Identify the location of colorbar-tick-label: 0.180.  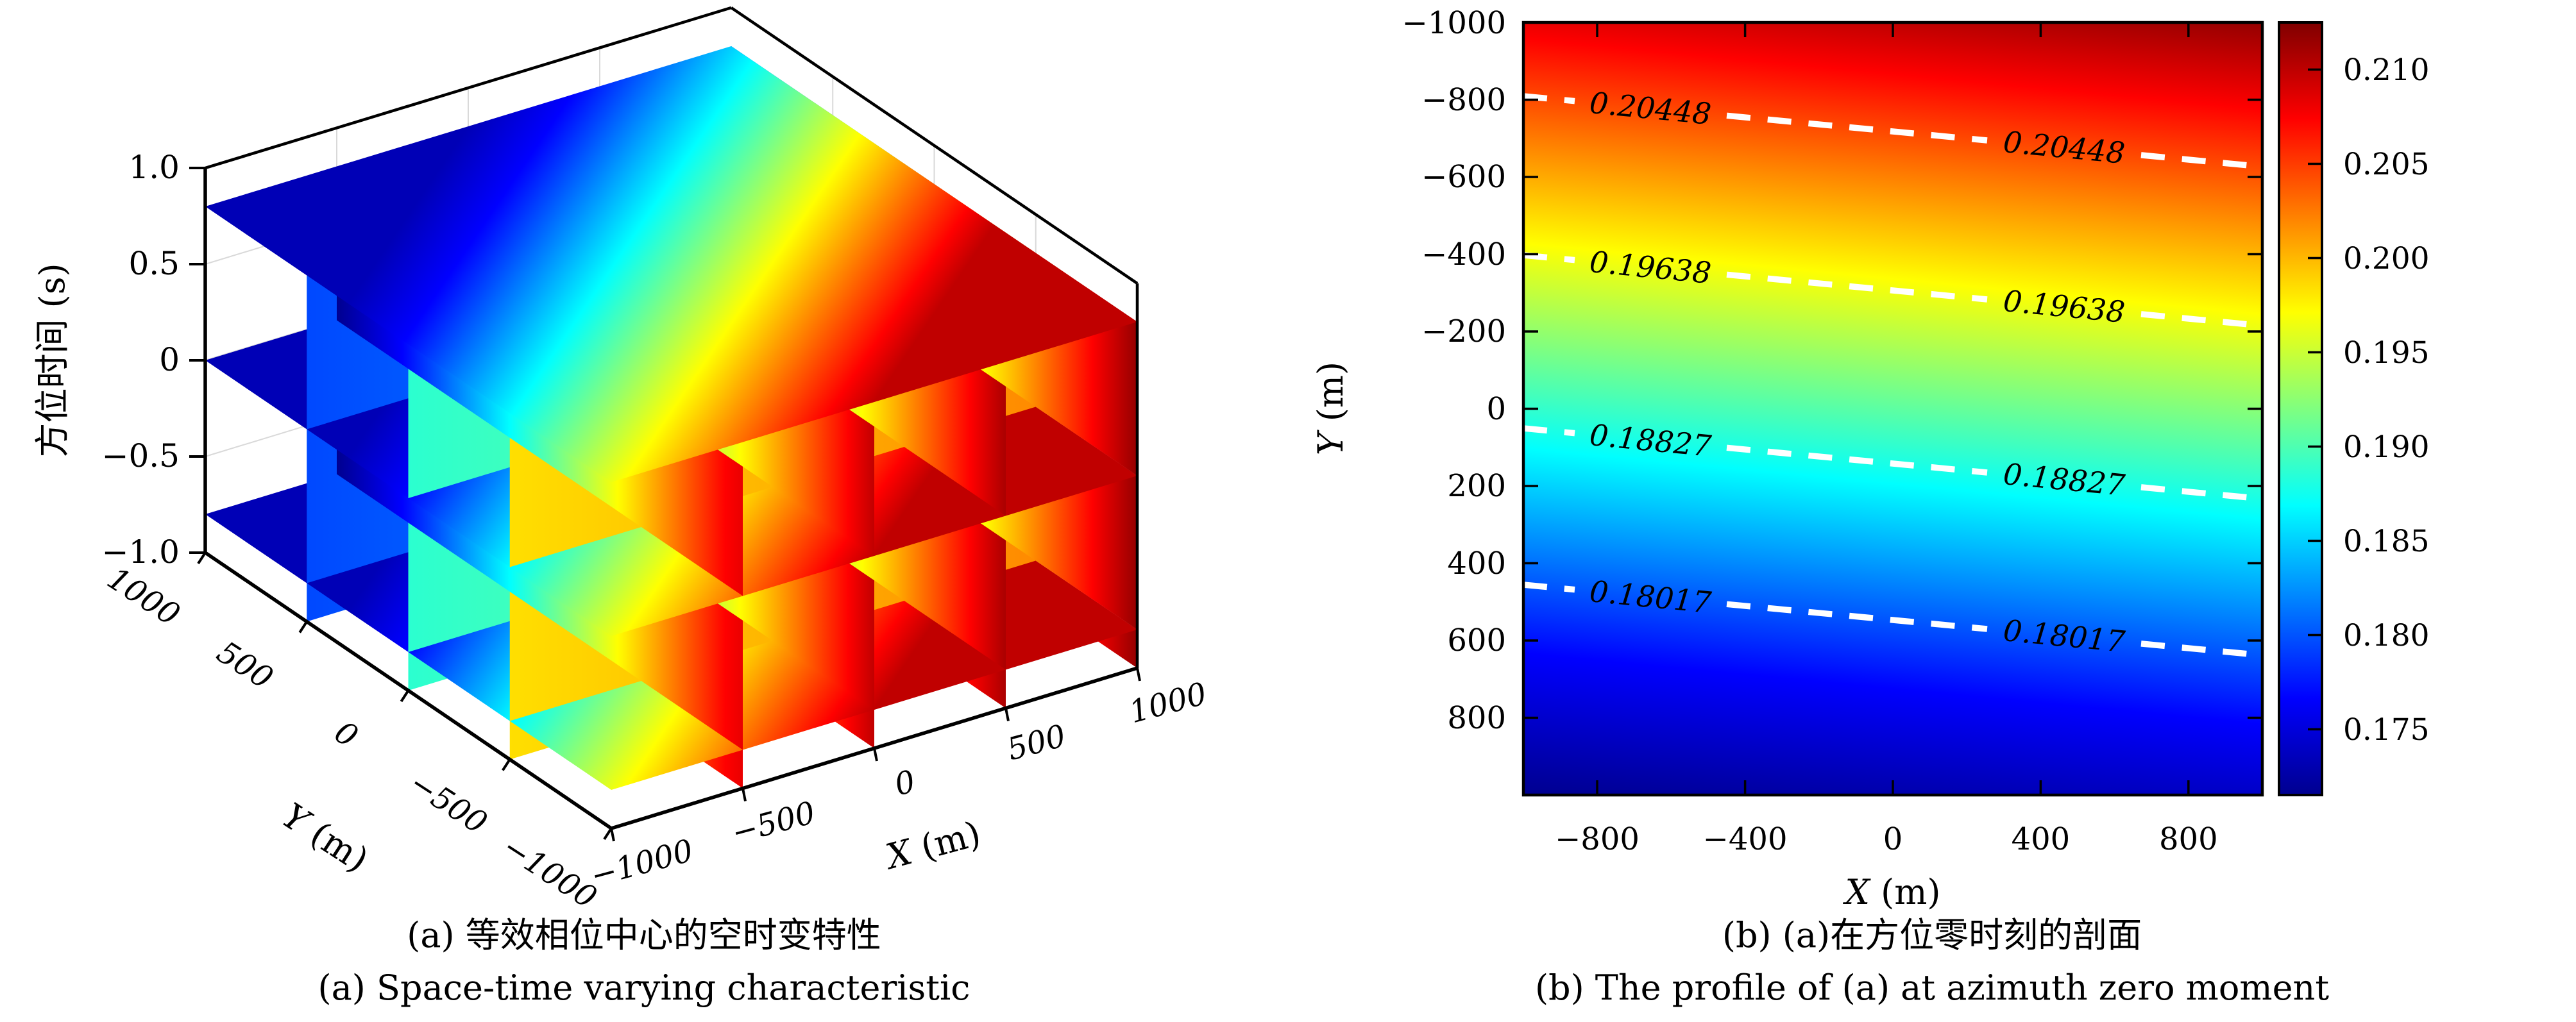
(2386, 636).